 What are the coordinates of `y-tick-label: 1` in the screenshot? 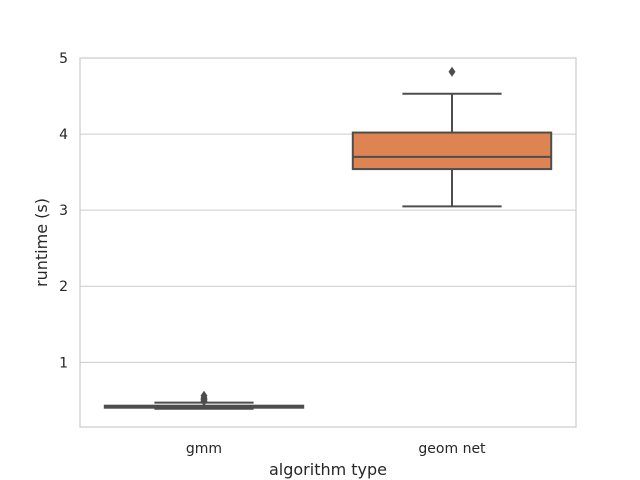 It's located at (63, 363).